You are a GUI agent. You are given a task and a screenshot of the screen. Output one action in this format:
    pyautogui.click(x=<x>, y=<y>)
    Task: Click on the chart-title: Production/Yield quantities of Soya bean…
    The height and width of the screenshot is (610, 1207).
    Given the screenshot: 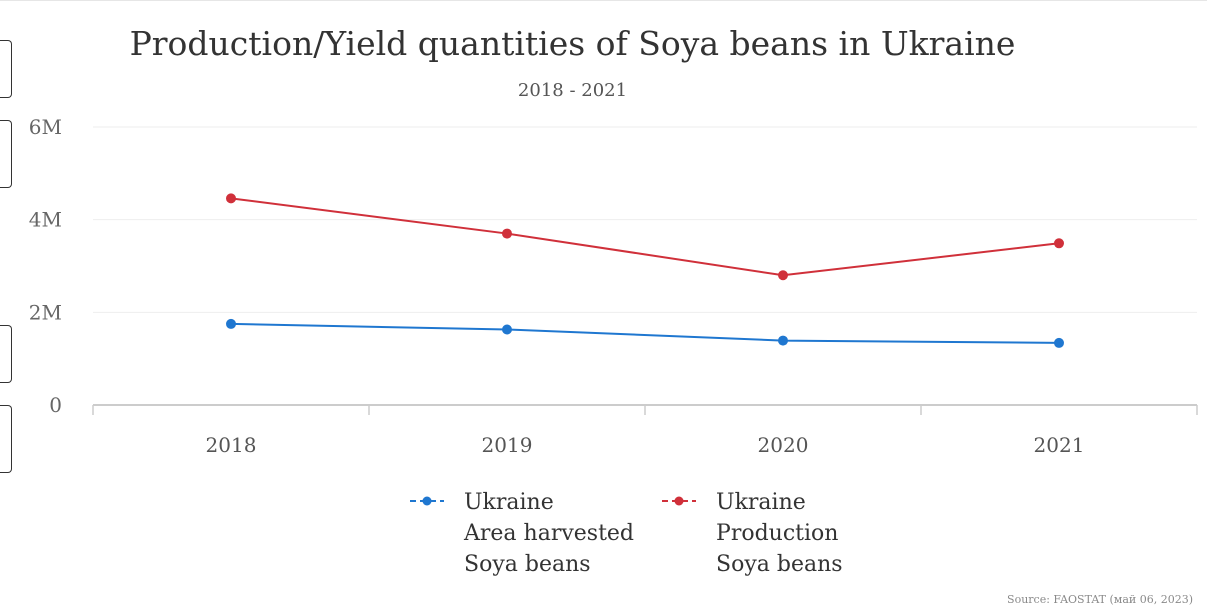 What is the action you would take?
    pyautogui.click(x=572, y=43)
    